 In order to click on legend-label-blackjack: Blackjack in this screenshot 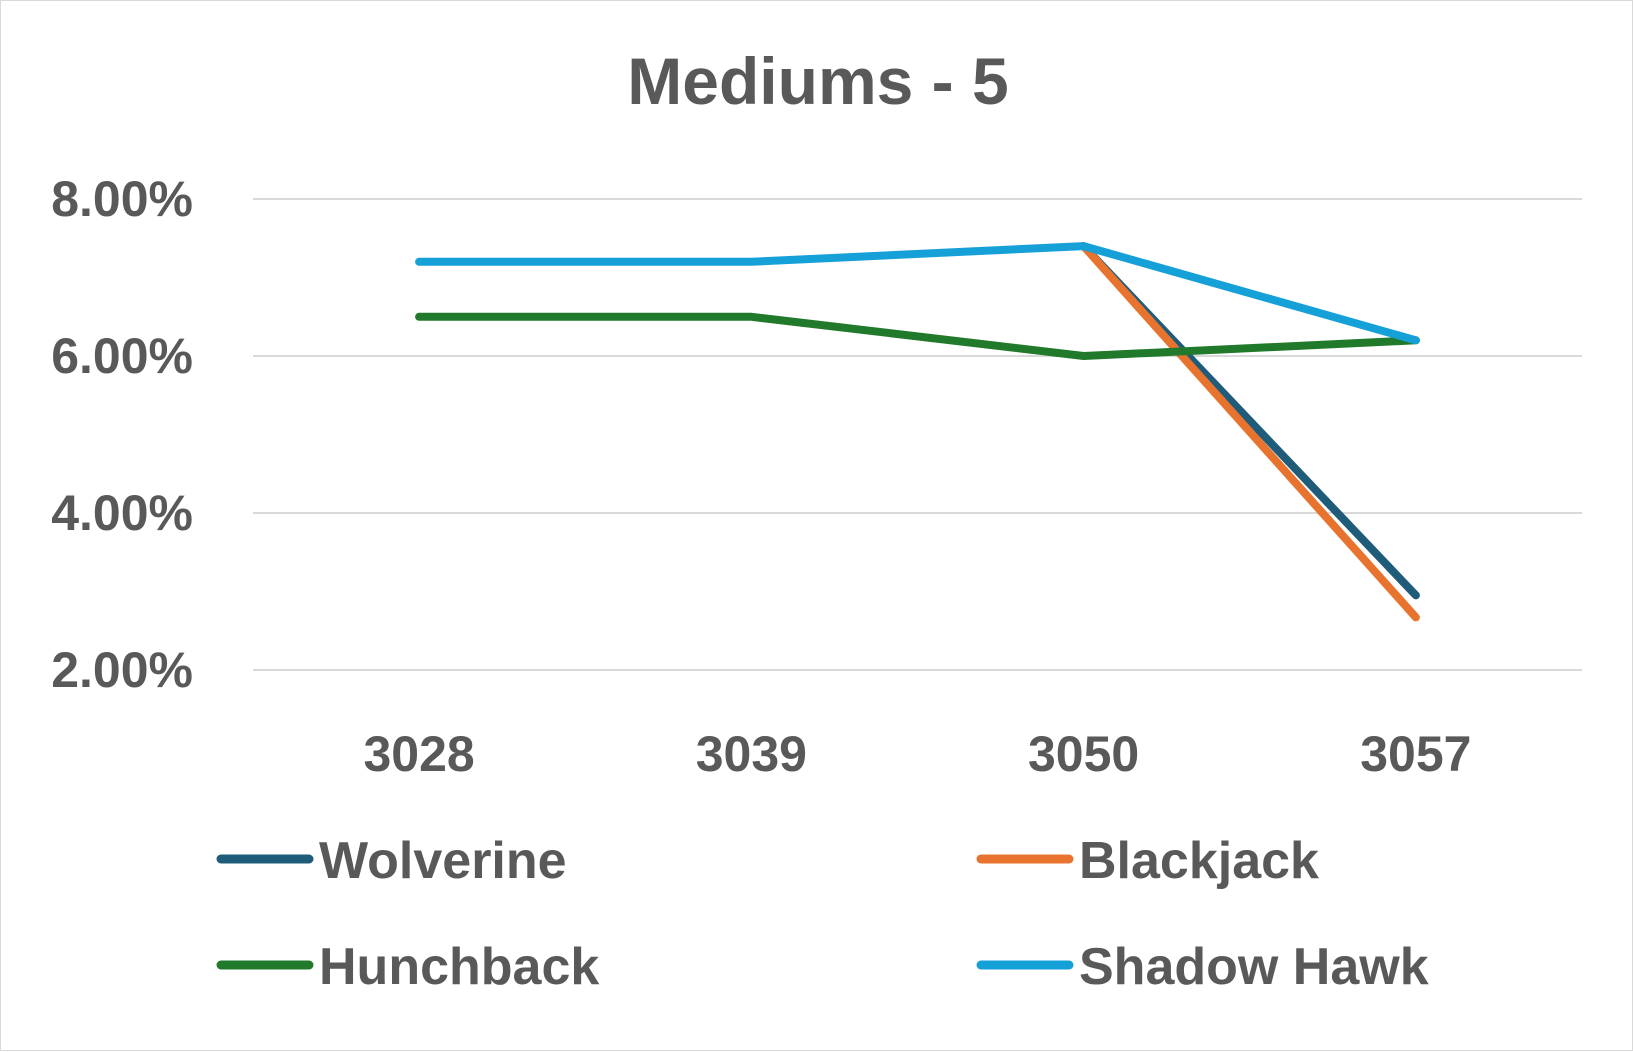, I will do `click(1199, 861)`.